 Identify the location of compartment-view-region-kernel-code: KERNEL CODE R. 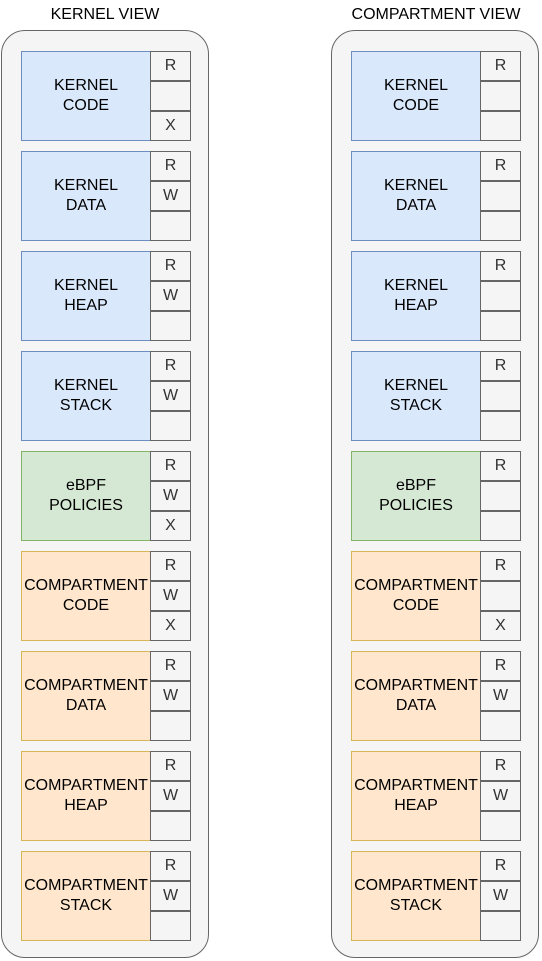
(436, 96).